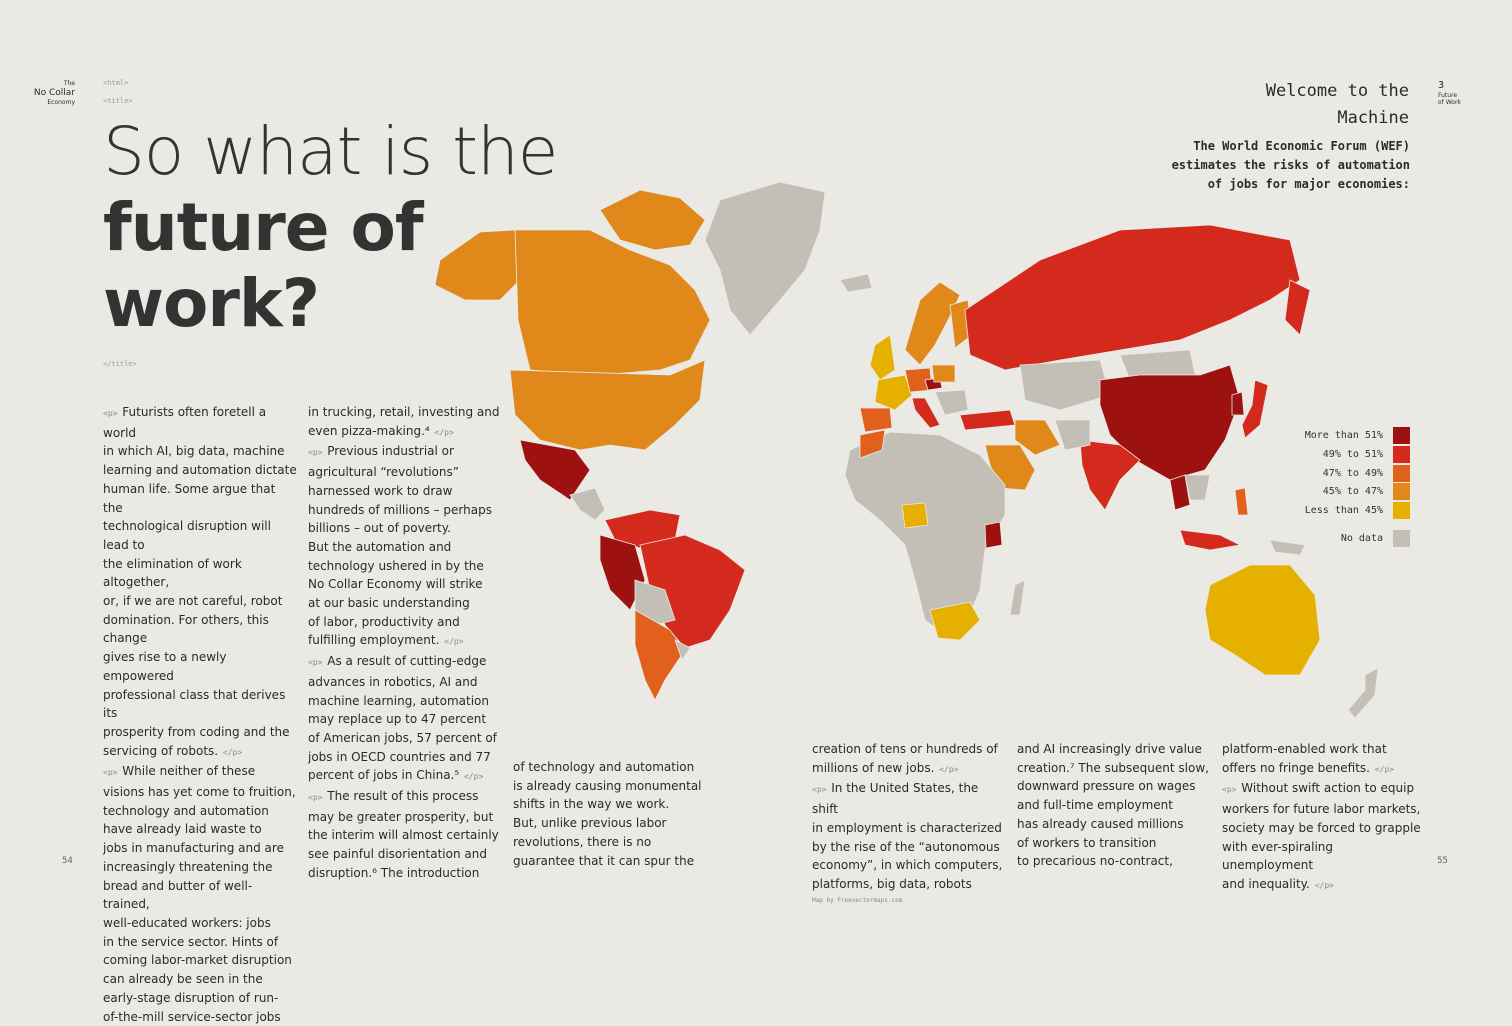 Image resolution: width=1512 pixels, height=1026 pixels. What do you see at coordinates (402, 738) in the screenshot?
I see `body-line-text: of American jobs, 57 percent of` at bounding box center [402, 738].